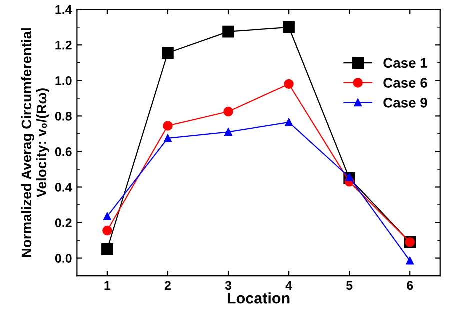 This screenshot has height=321, width=454. What do you see at coordinates (63, 116) in the screenshot?
I see `y-tick-label: 0.8` at bounding box center [63, 116].